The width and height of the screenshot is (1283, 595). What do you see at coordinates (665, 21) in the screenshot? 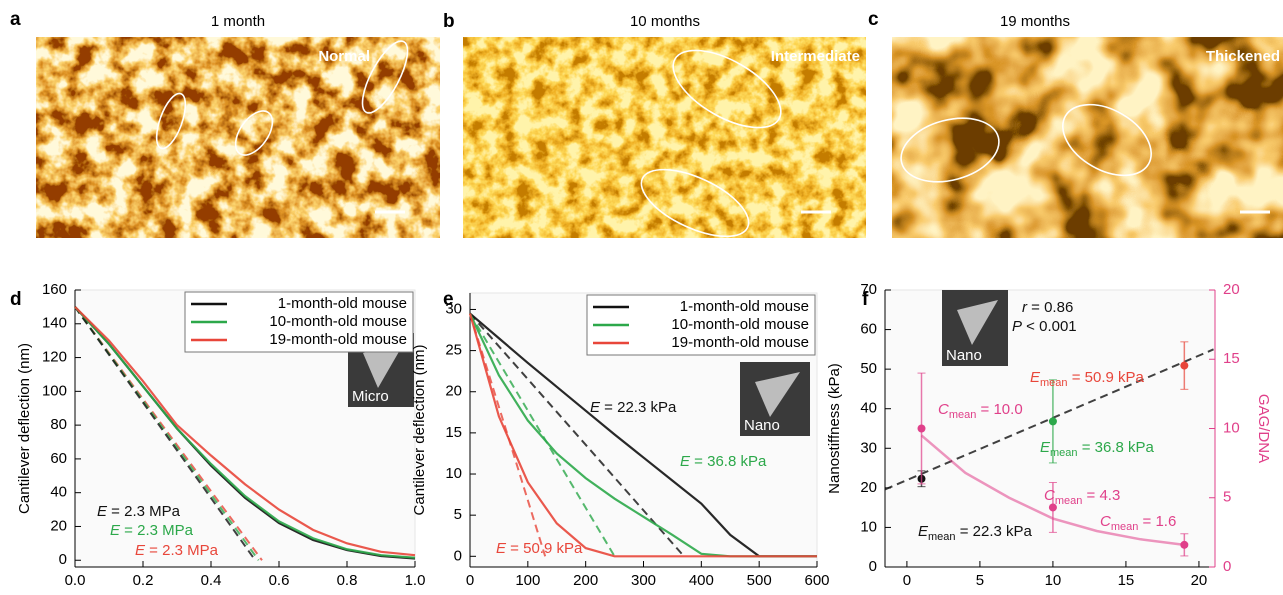
I see `image-title: 10 months` at bounding box center [665, 21].